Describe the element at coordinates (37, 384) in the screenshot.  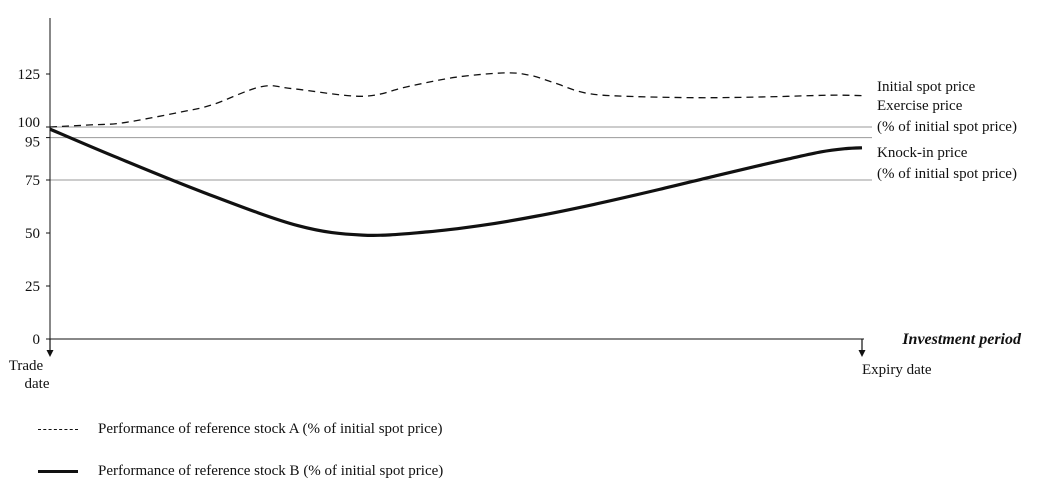
I see `trade-date-label: date` at that location.